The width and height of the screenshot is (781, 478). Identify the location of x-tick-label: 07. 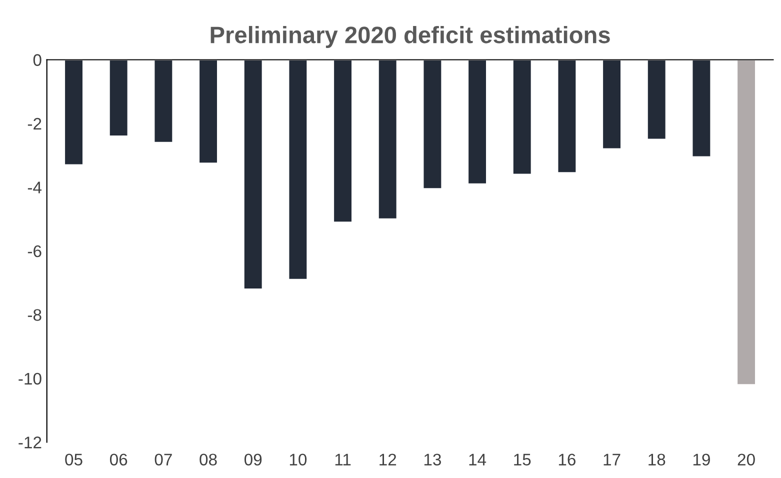
(163, 460).